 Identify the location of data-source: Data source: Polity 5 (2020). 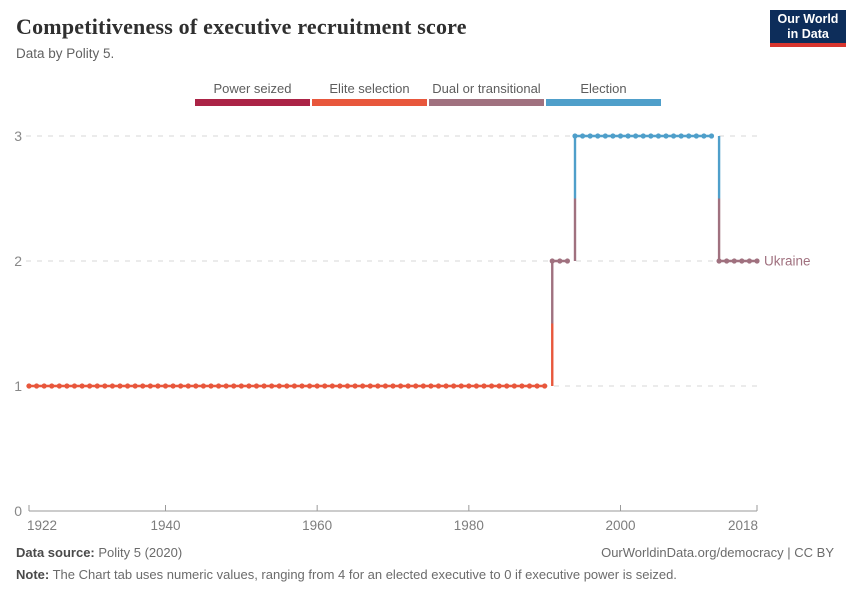
(99, 552).